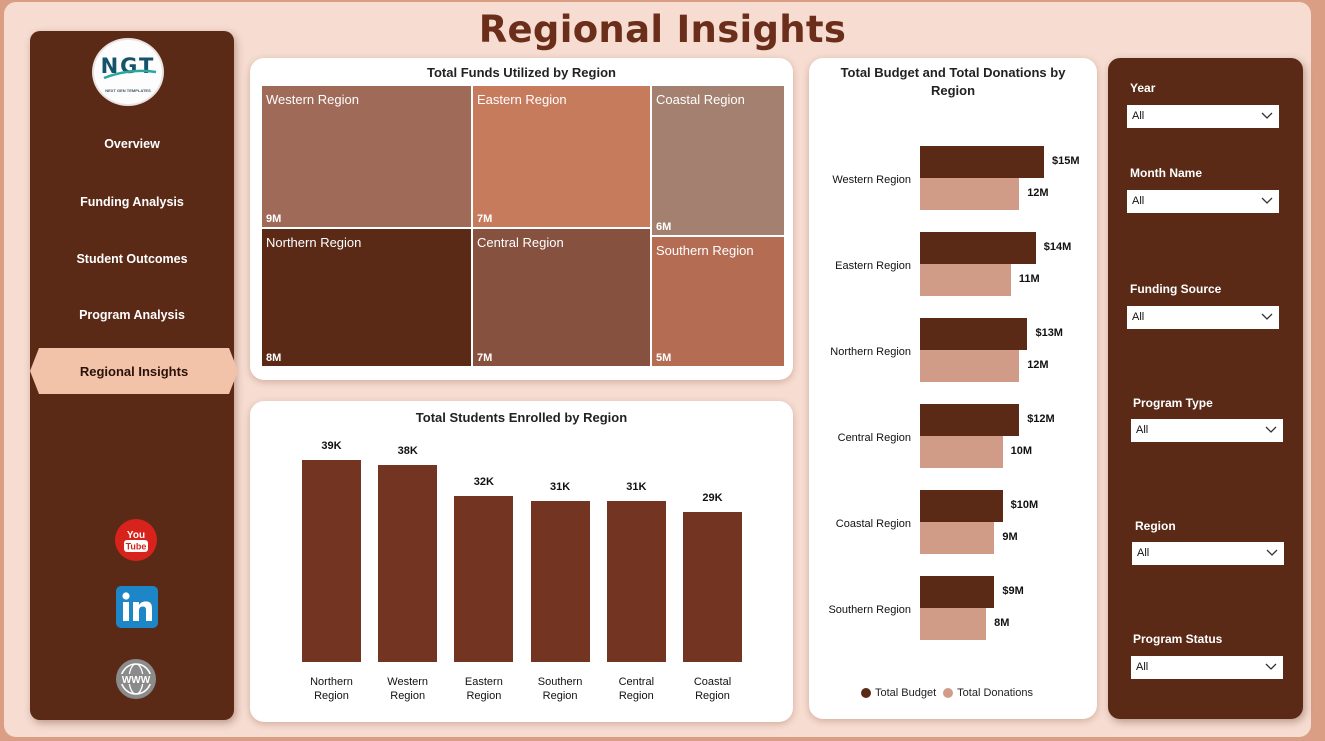 The width and height of the screenshot is (1325, 741). What do you see at coordinates (366, 156) in the screenshot?
I see `treemap-tile: Western Region 9M` at bounding box center [366, 156].